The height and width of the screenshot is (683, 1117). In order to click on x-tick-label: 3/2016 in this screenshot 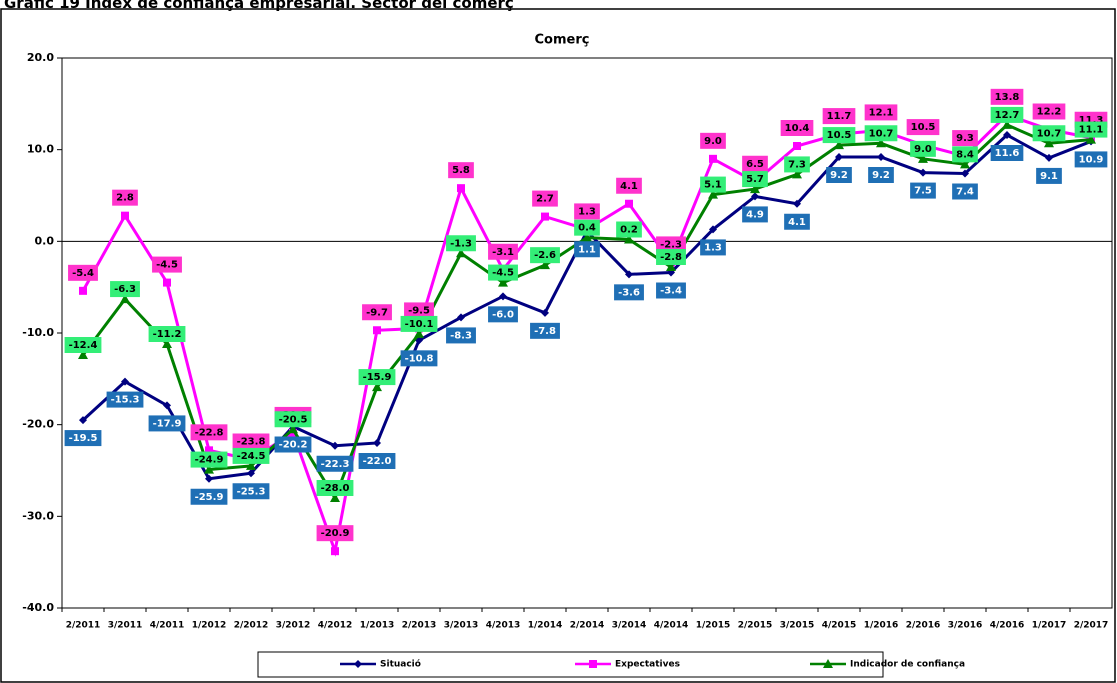, I will do `click(965, 626)`.